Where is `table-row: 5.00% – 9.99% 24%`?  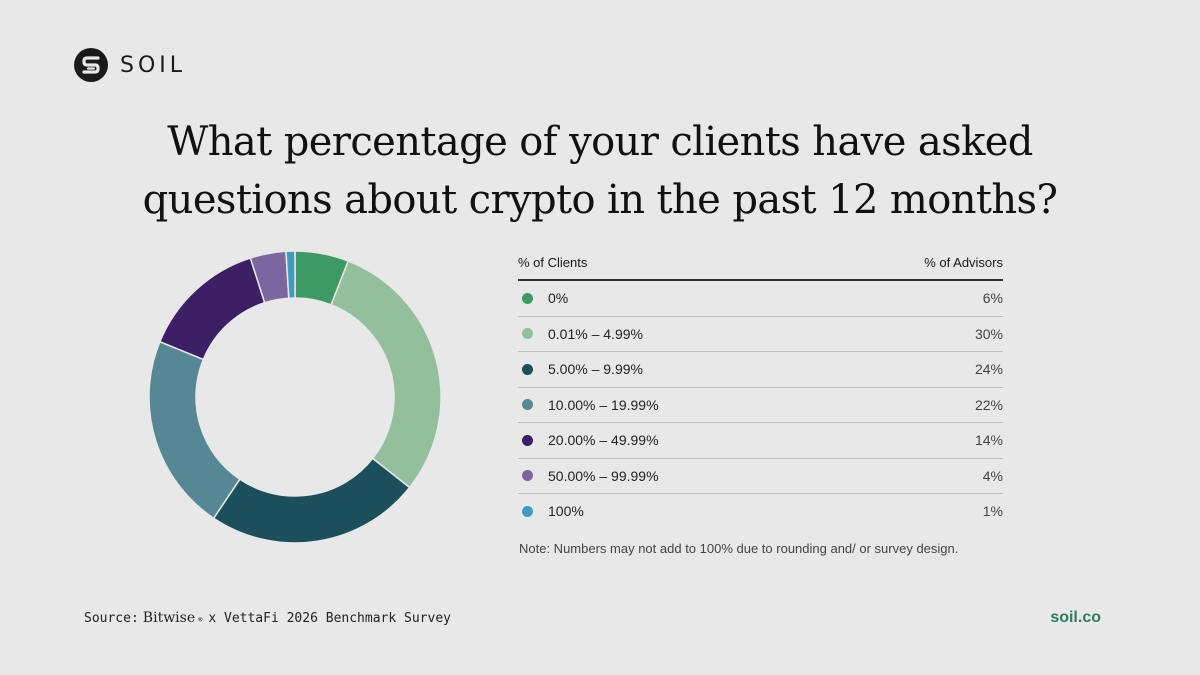
table-row: 5.00% – 9.99% 24% is located at coordinates (760, 370).